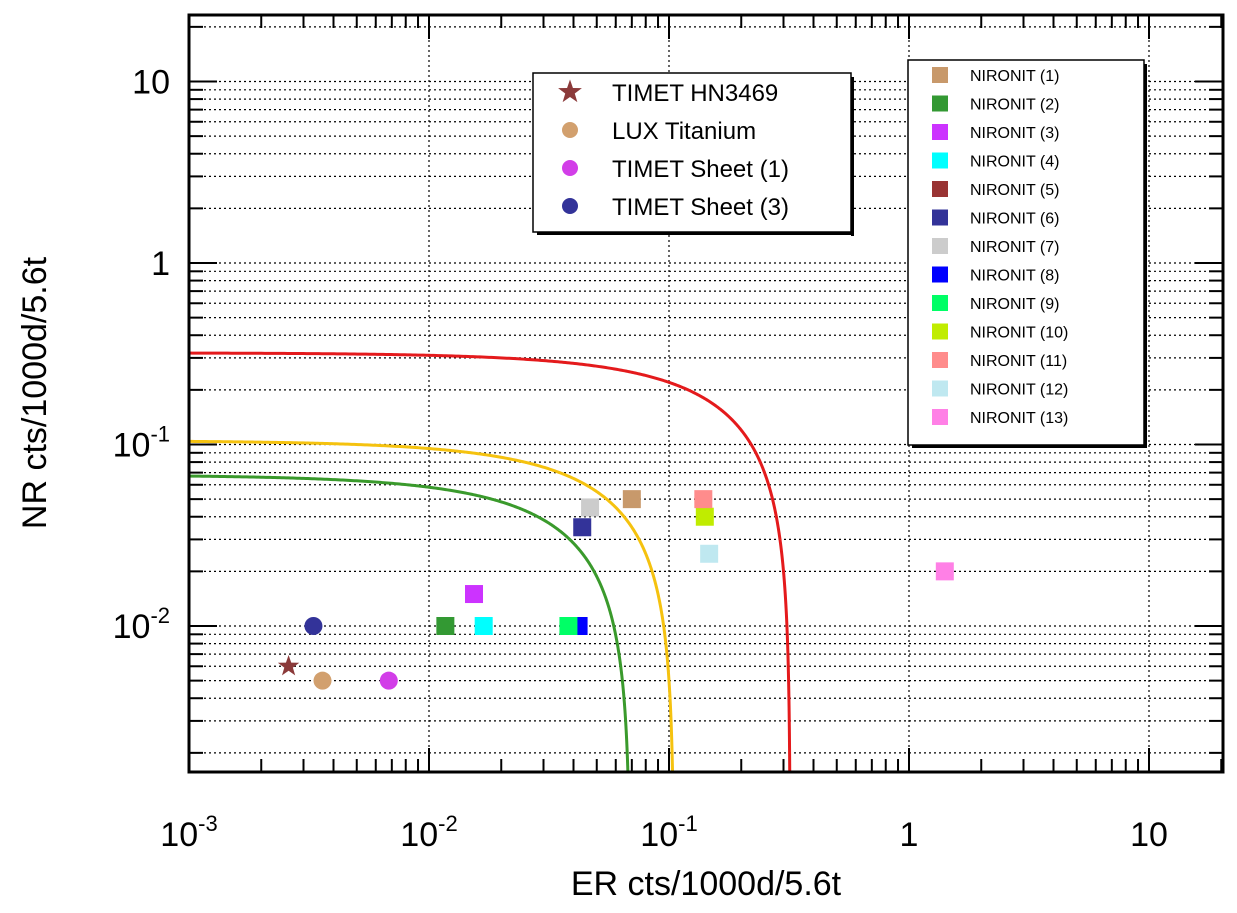 The height and width of the screenshot is (913, 1237). I want to click on y-tick-label: 10⁻¹, so click(141, 443).